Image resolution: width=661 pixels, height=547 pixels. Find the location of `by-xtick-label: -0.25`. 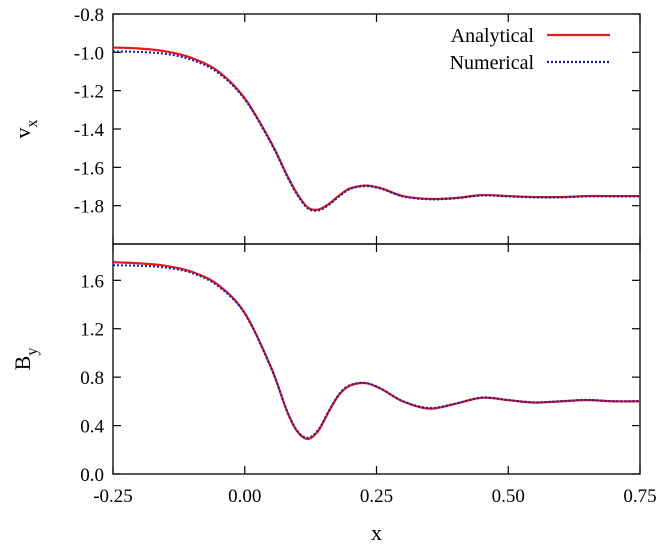

by-xtick-label: -0.25 is located at coordinates (113, 496).